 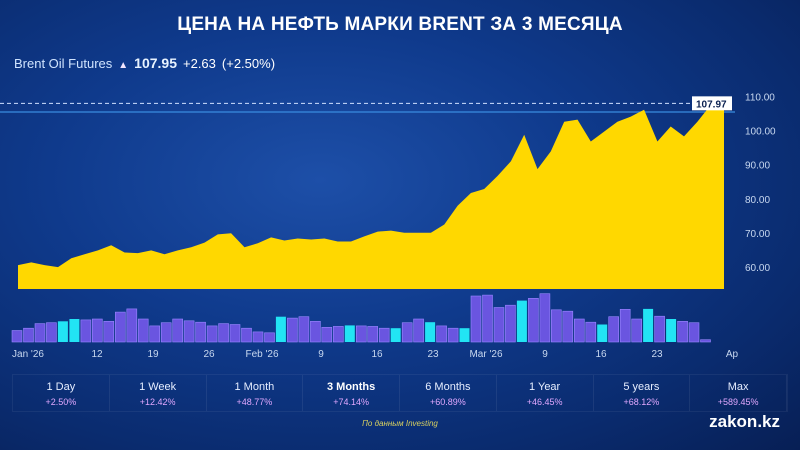 I want to click on timeframe-label: 6 Months, so click(x=448, y=387).